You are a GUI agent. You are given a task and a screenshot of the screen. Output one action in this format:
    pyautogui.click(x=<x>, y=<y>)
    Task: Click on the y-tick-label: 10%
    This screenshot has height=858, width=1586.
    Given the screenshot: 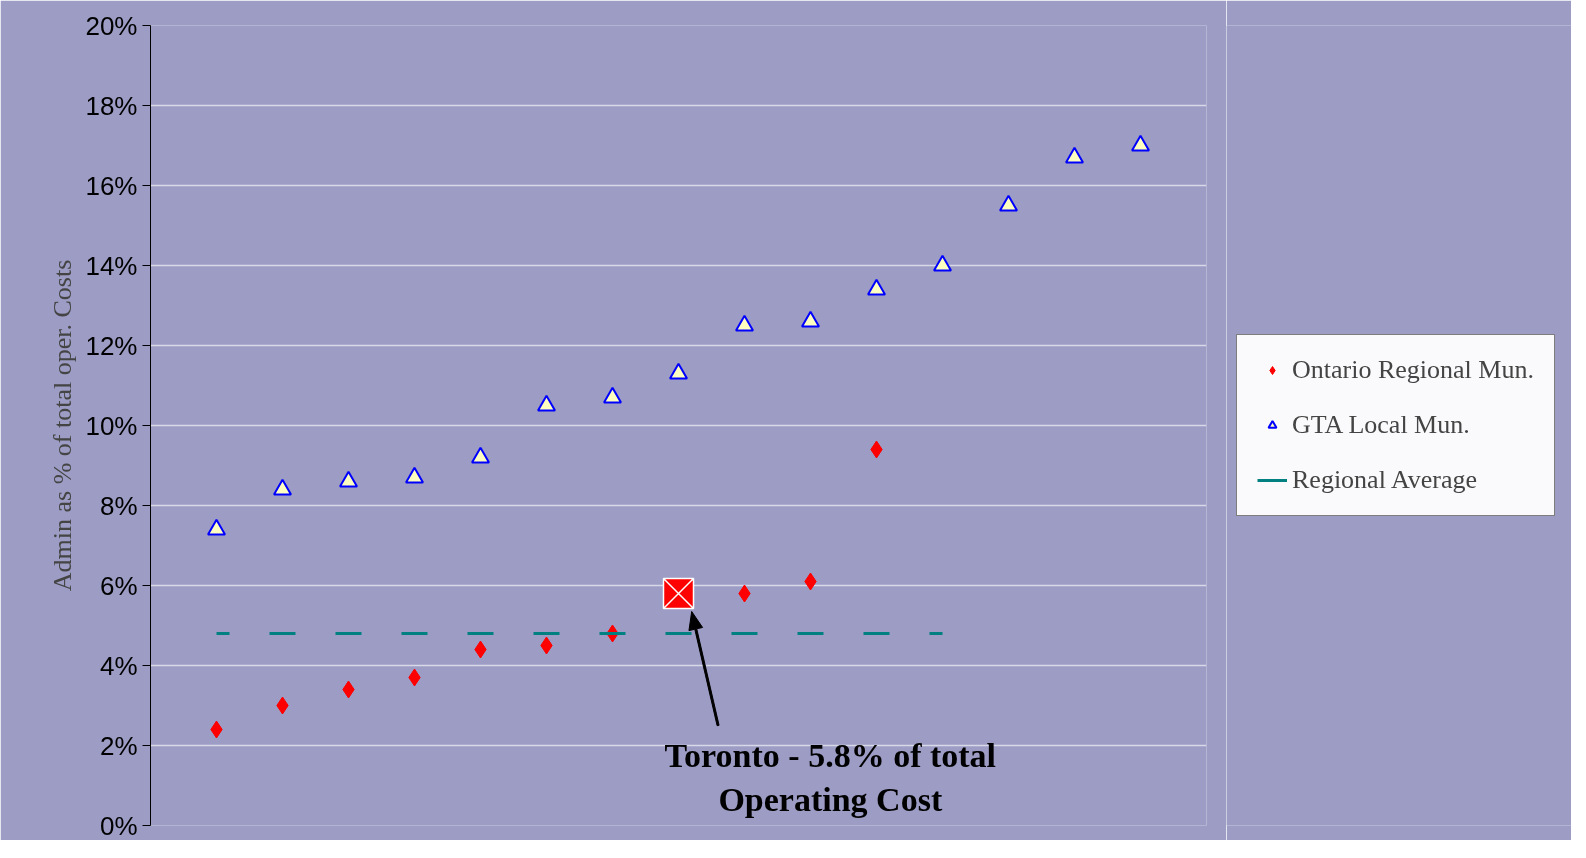 What is the action you would take?
    pyautogui.click(x=111, y=425)
    